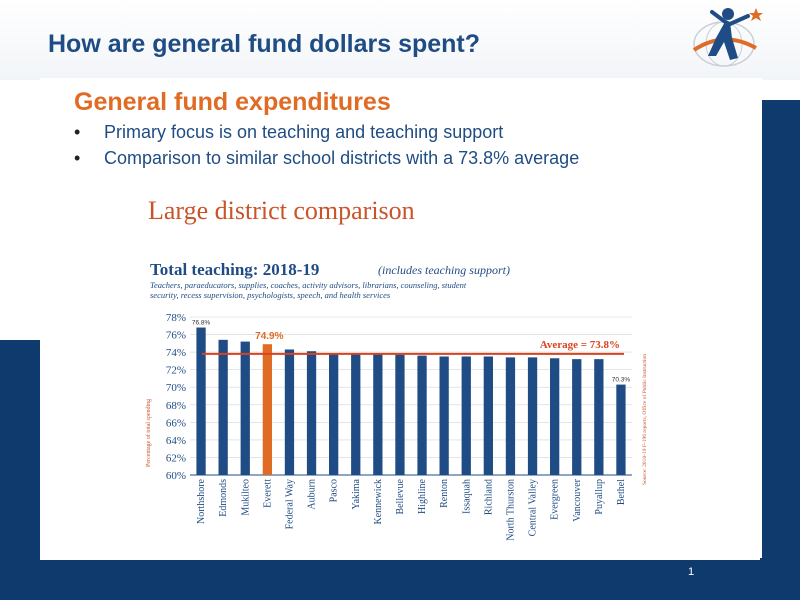 The image size is (800, 600). I want to click on right-band, so click(780, 350).